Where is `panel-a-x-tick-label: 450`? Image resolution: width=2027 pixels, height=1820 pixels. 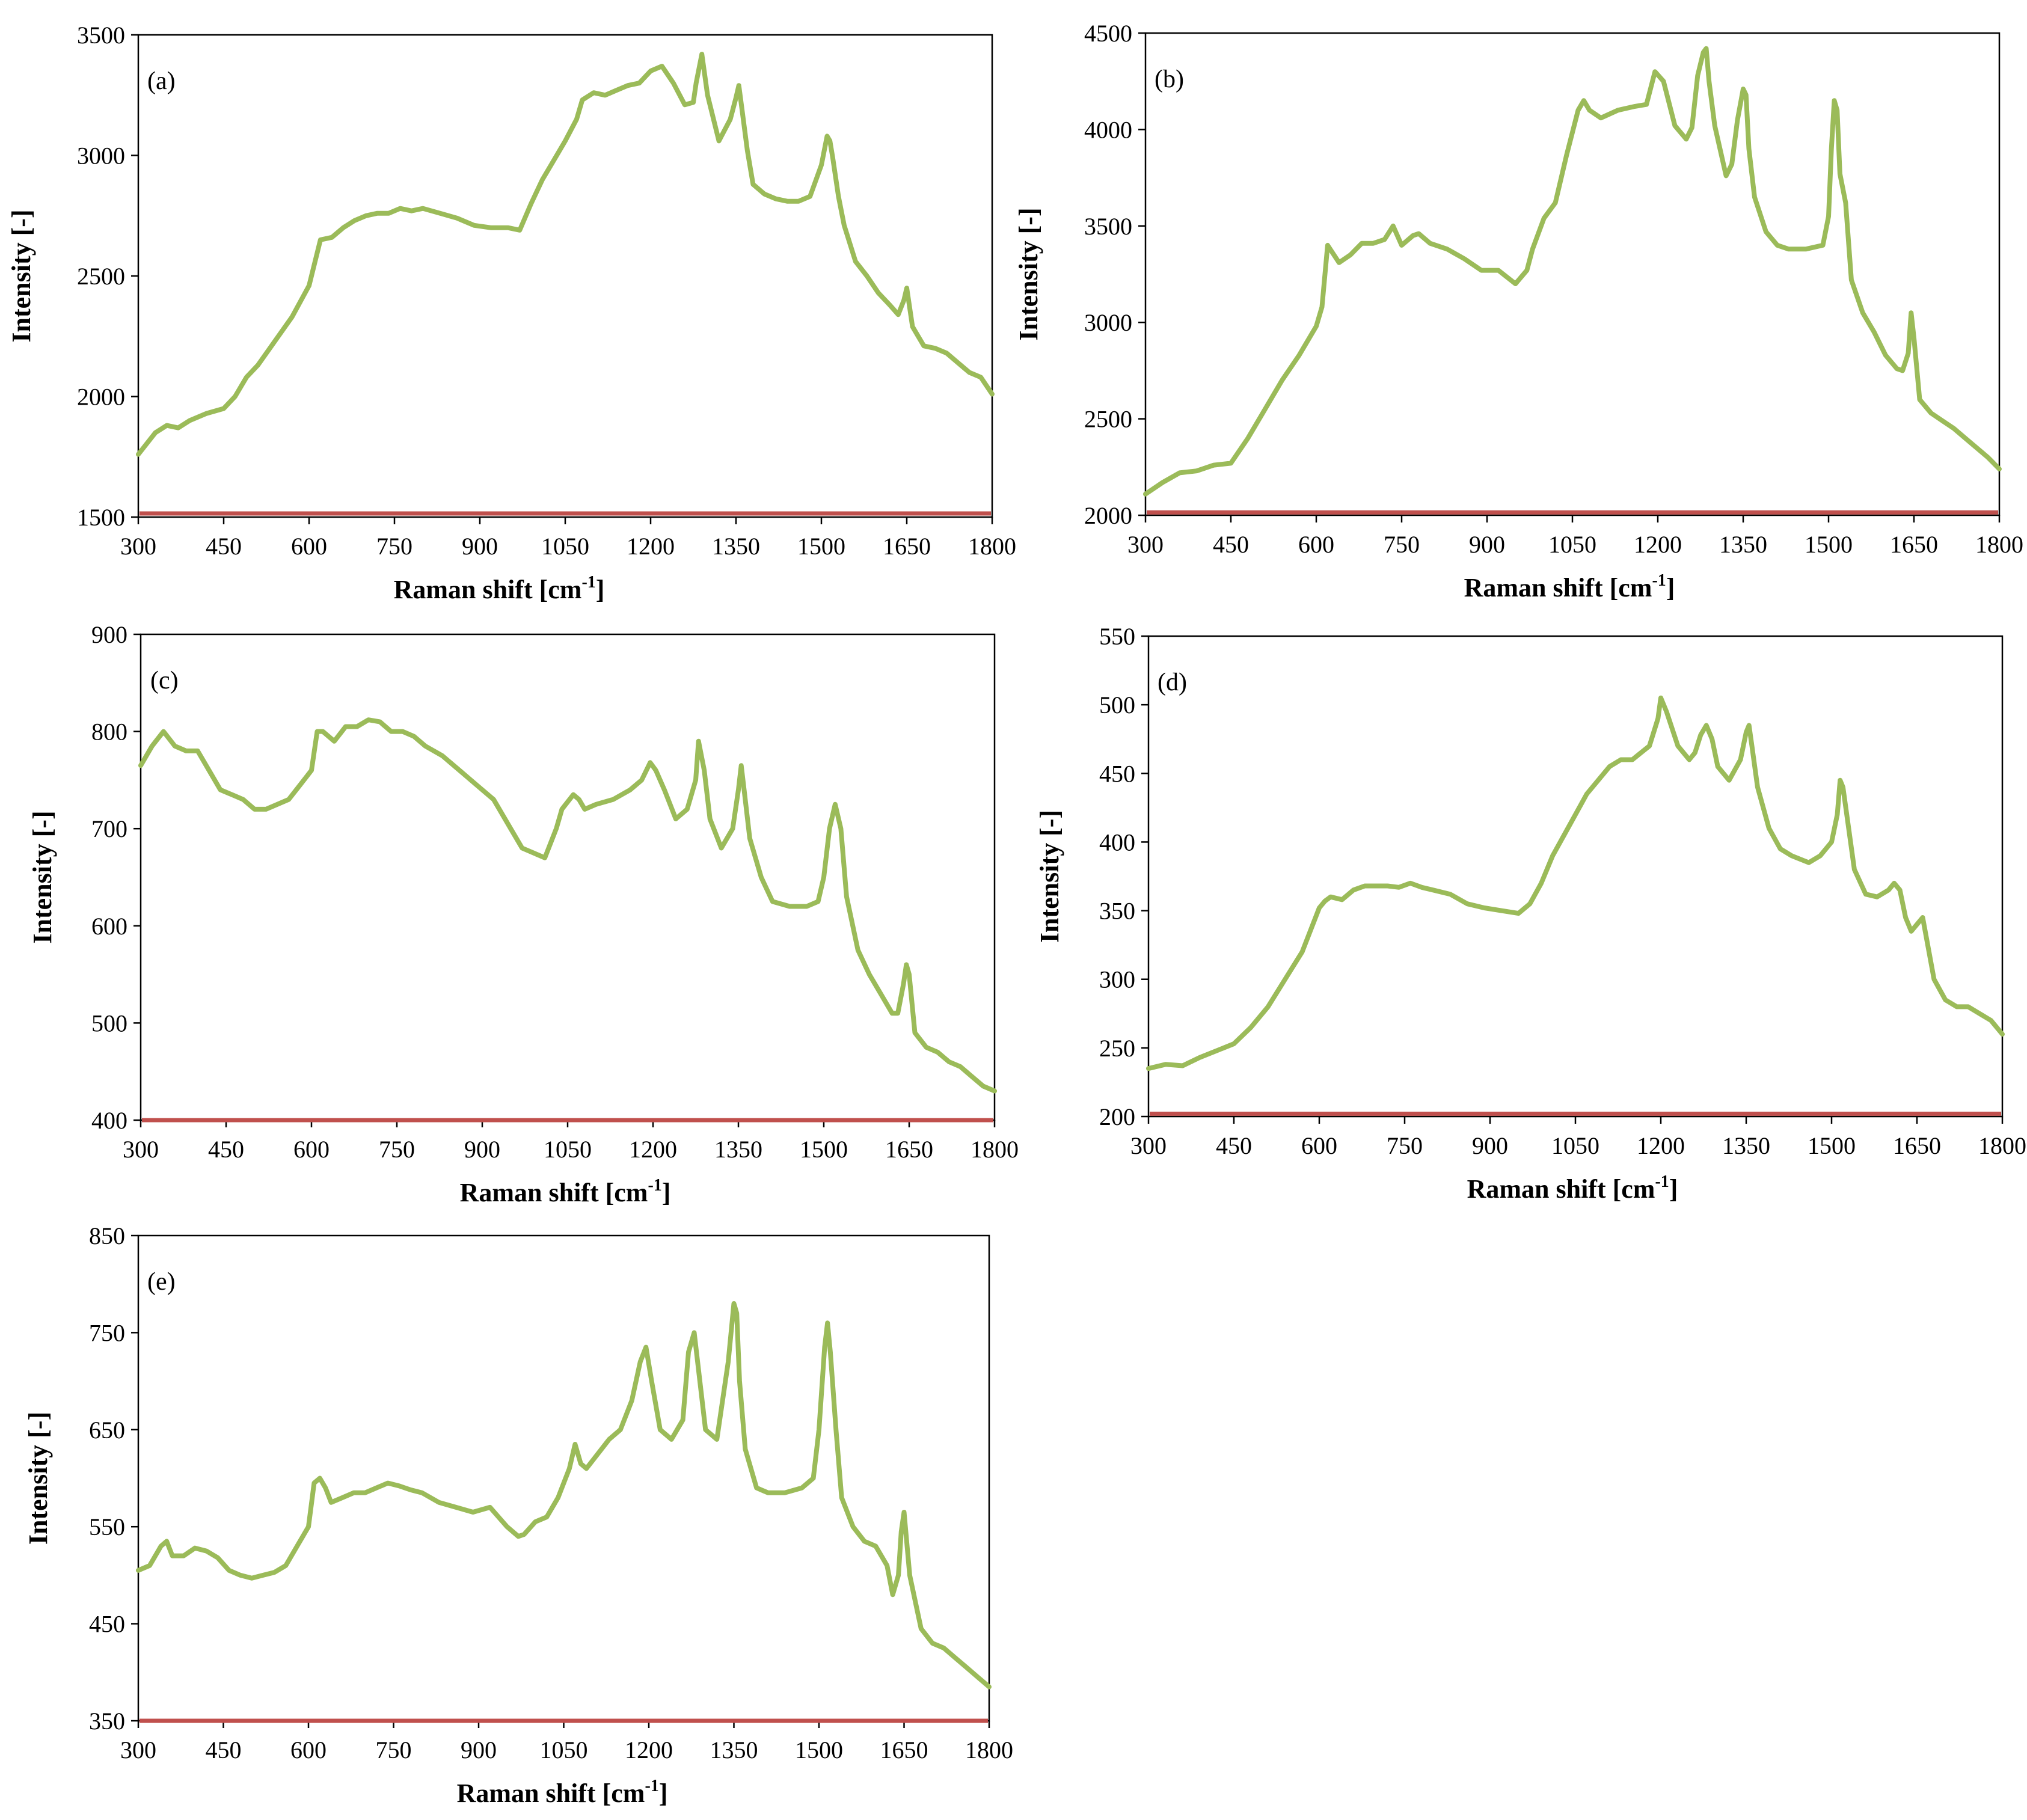 panel-a-x-tick-label: 450 is located at coordinates (224, 547).